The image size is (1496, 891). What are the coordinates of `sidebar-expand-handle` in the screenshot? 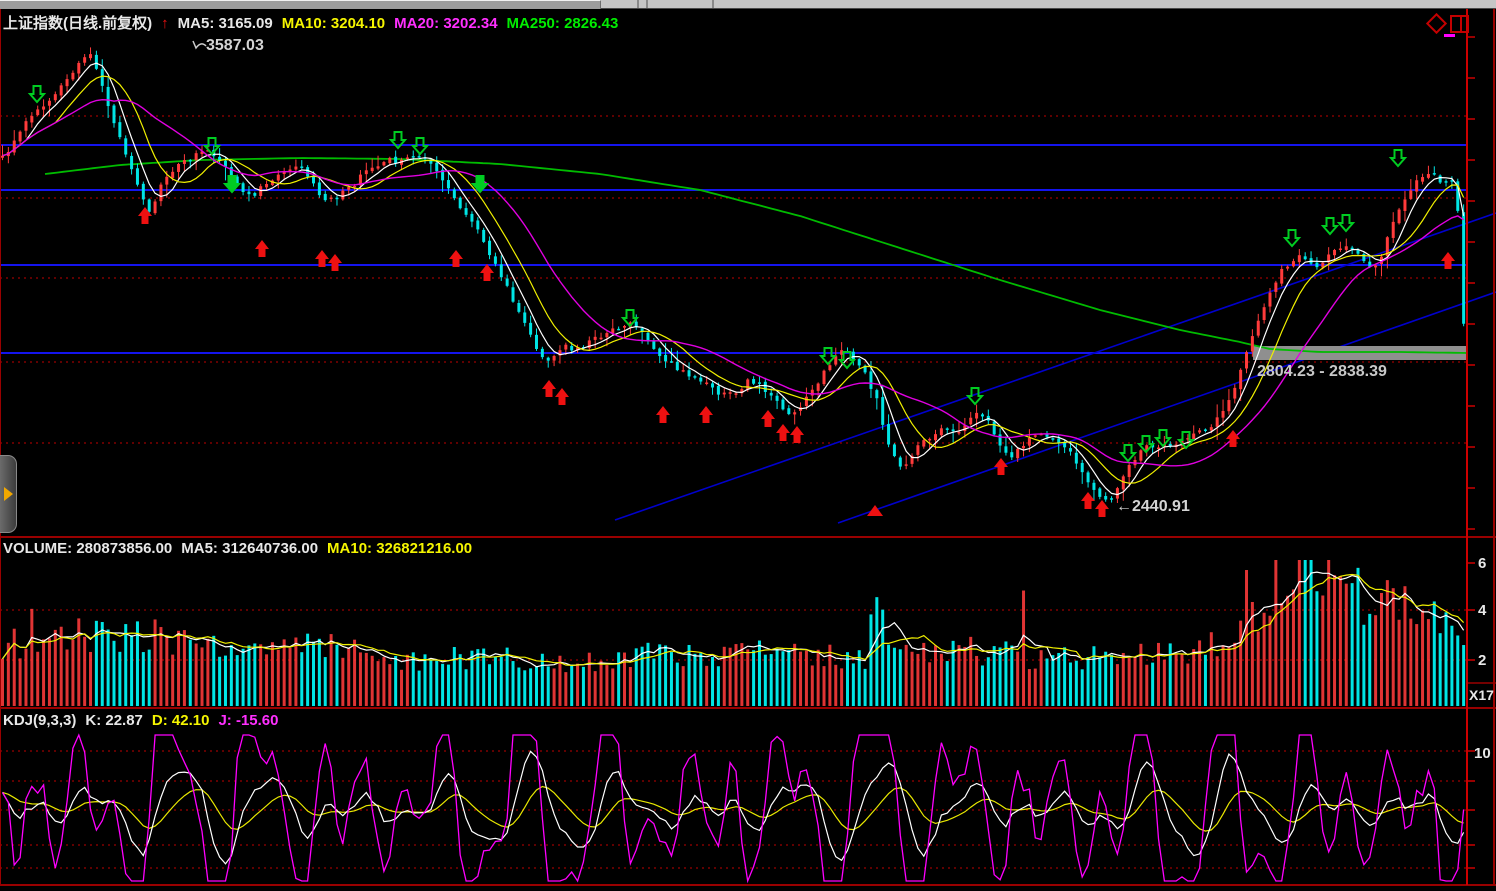 It's located at (8, 494).